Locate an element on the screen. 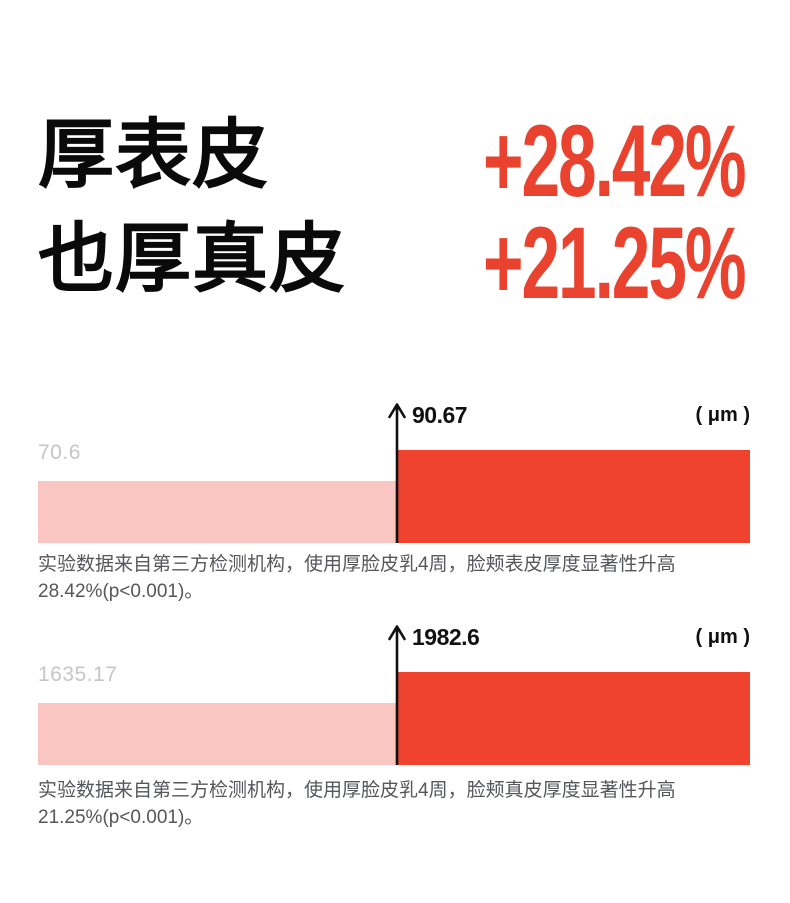 The width and height of the screenshot is (790, 903). before-value-label: 1635.17 is located at coordinates (78, 674).